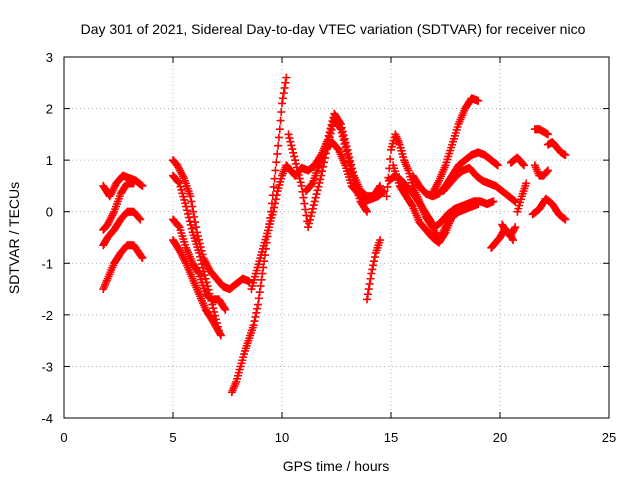 The width and height of the screenshot is (640, 480). I want to click on y-tick-label: -3, so click(47, 366).